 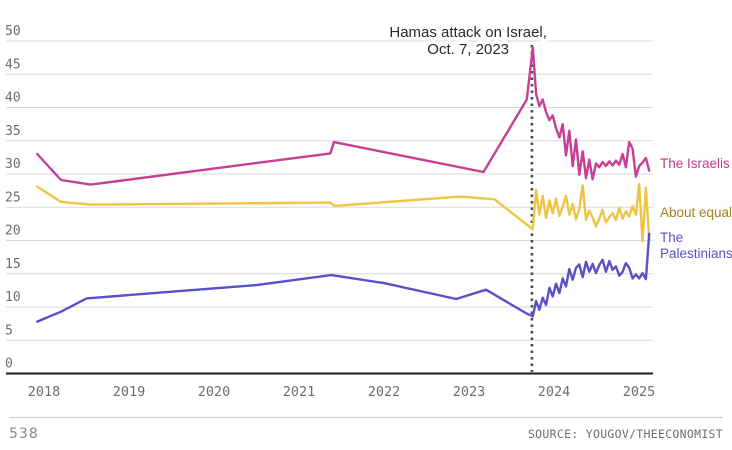 What do you see at coordinates (13, 197) in the screenshot?
I see `y-tick-label: 25` at bounding box center [13, 197].